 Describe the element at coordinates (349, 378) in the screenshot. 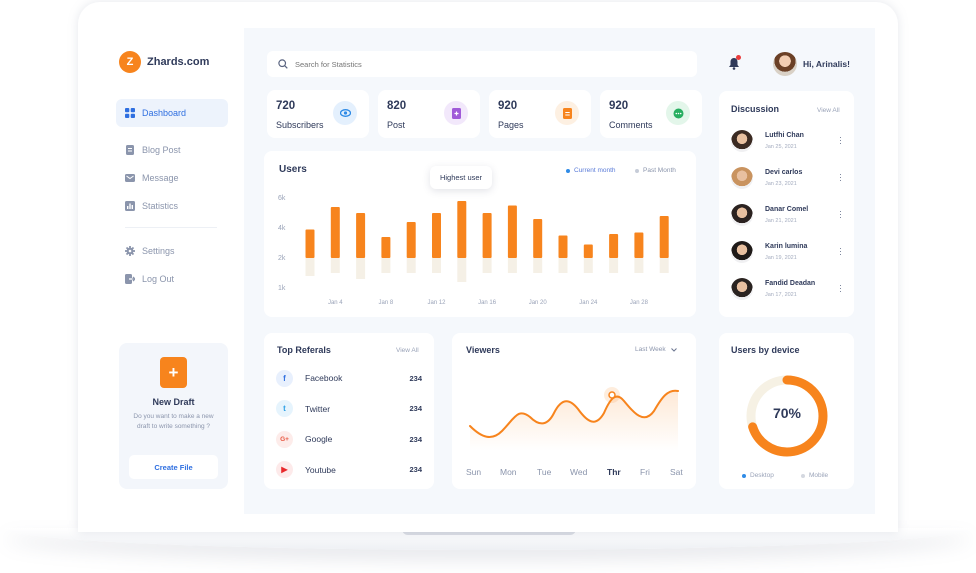

I see `referral-item: f Facebook 234` at that location.